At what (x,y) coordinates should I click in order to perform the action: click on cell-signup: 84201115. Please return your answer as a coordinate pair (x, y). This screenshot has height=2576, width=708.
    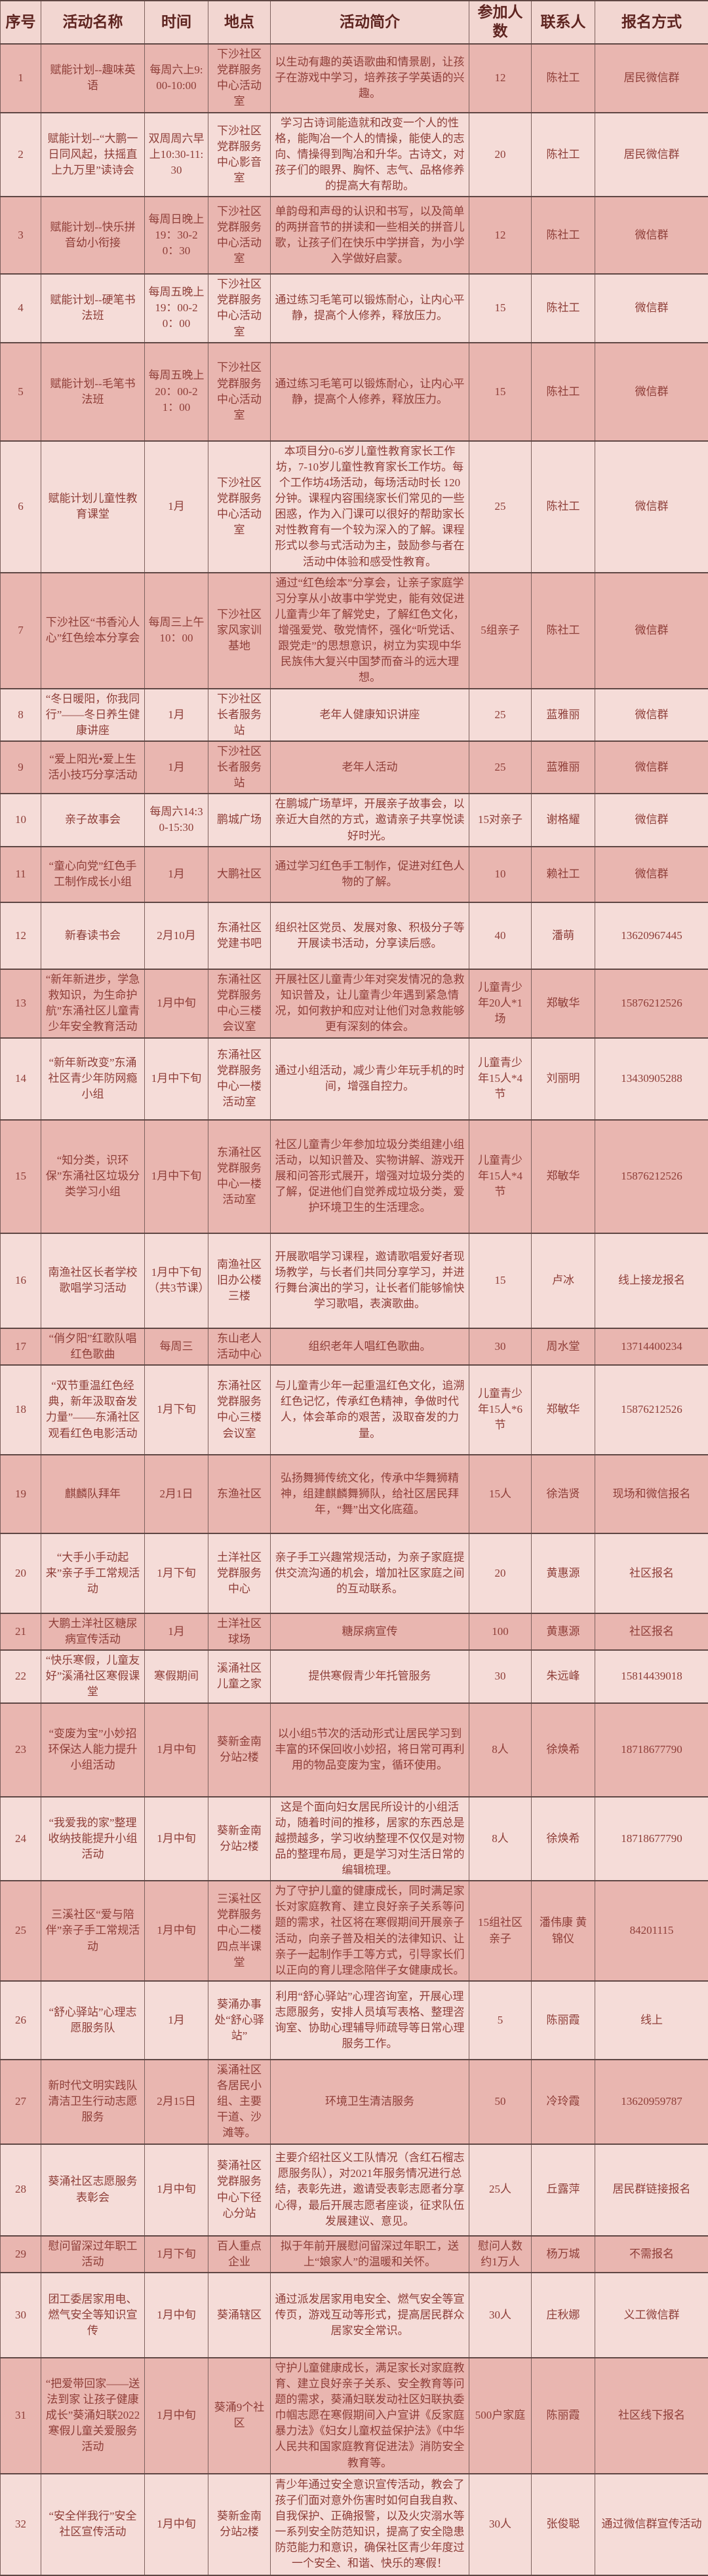
    Looking at the image, I should click on (651, 1931).